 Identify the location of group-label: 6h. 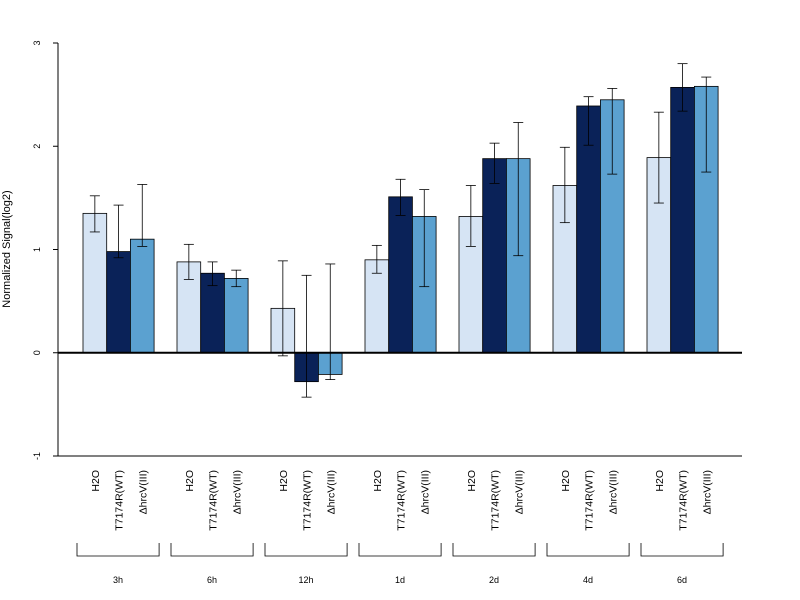
(212, 580).